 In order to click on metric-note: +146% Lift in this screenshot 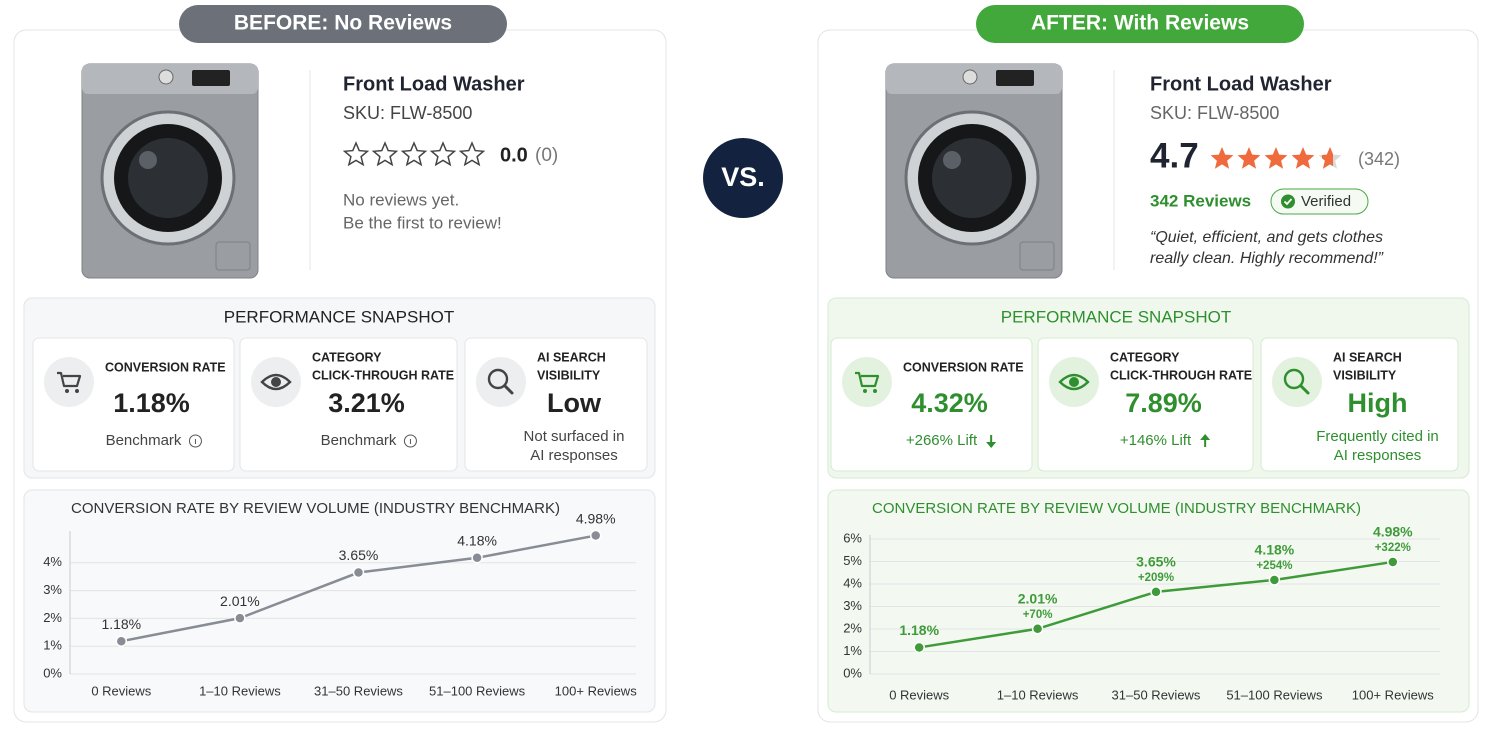, I will do `click(1156, 440)`.